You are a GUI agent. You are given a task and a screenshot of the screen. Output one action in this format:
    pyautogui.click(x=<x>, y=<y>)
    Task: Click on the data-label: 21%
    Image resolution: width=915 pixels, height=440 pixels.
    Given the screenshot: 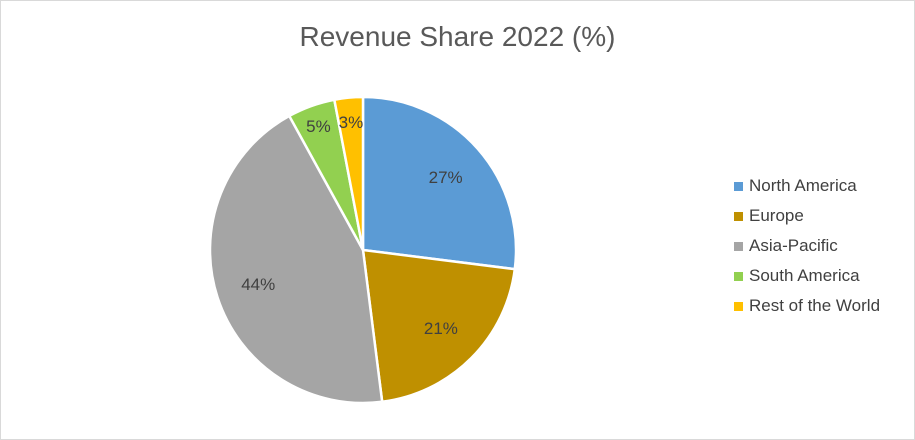 What is the action you would take?
    pyautogui.click(x=441, y=328)
    